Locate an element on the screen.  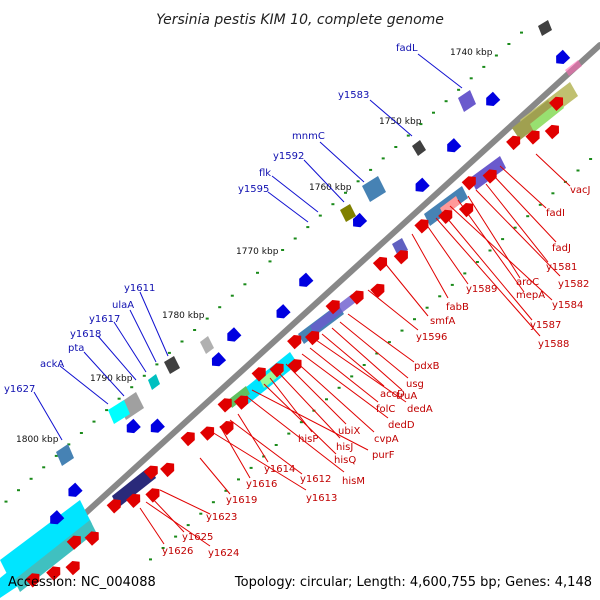
gene-label: hisQ is located at coordinates (345, 460).